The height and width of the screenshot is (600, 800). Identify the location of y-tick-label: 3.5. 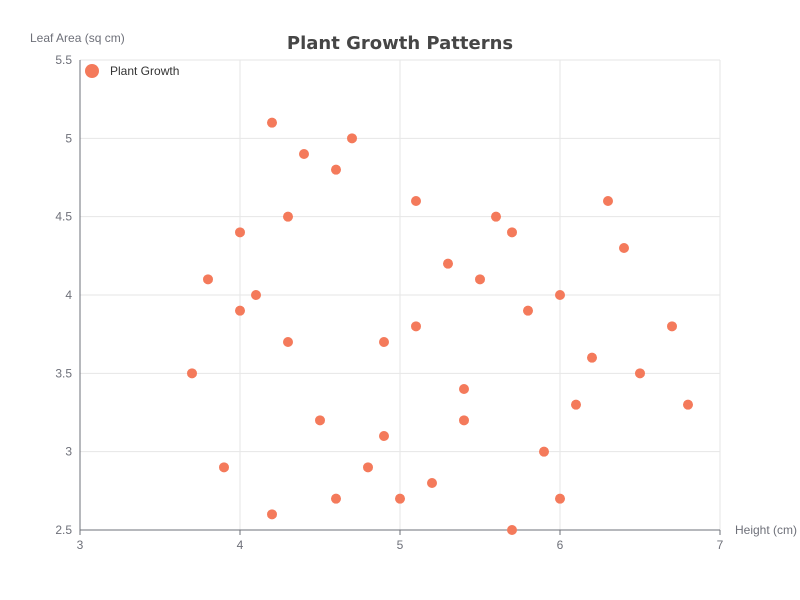
(63, 373).